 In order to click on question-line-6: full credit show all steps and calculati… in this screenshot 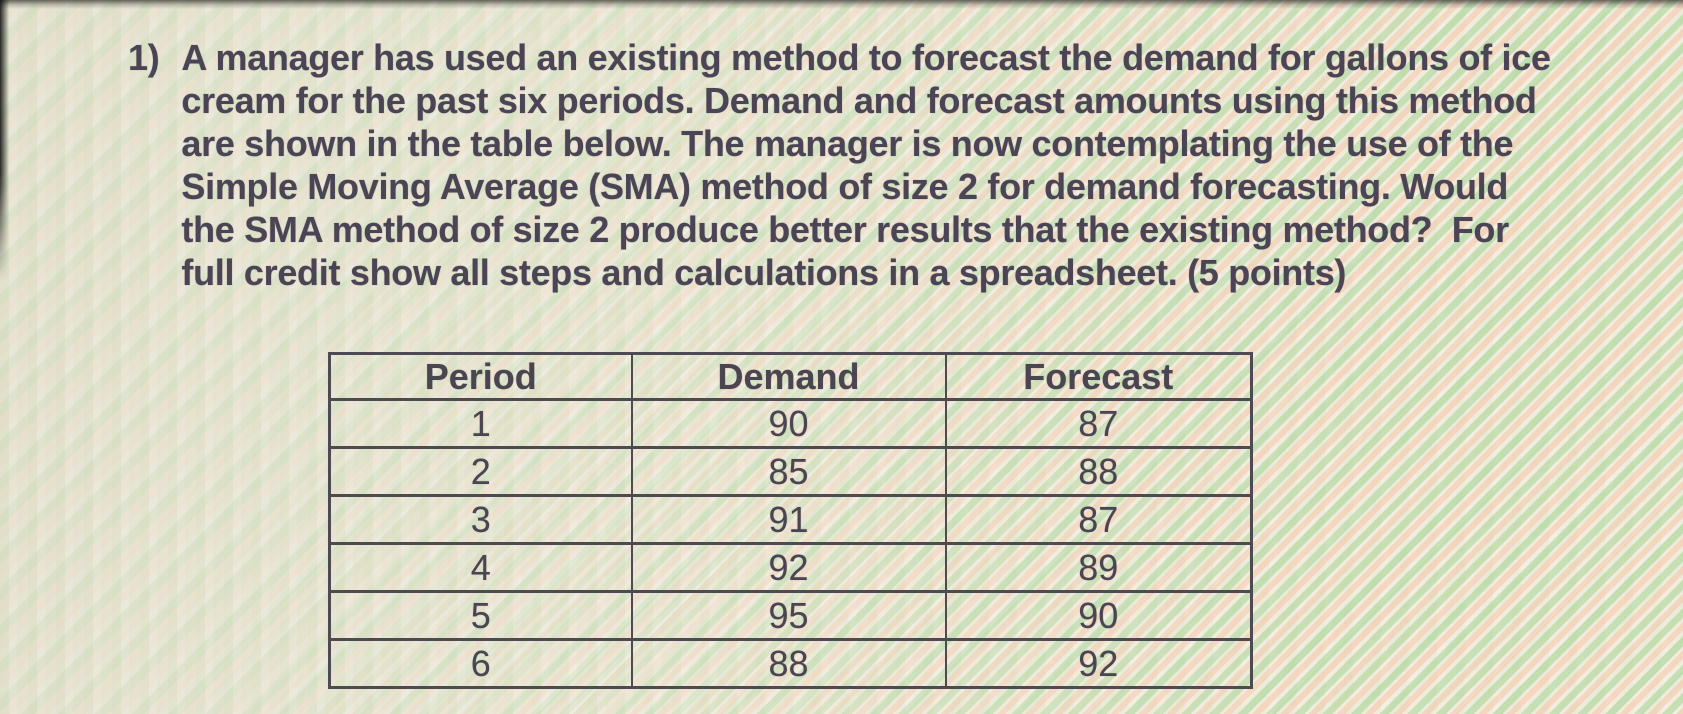, I will do `click(764, 272)`.